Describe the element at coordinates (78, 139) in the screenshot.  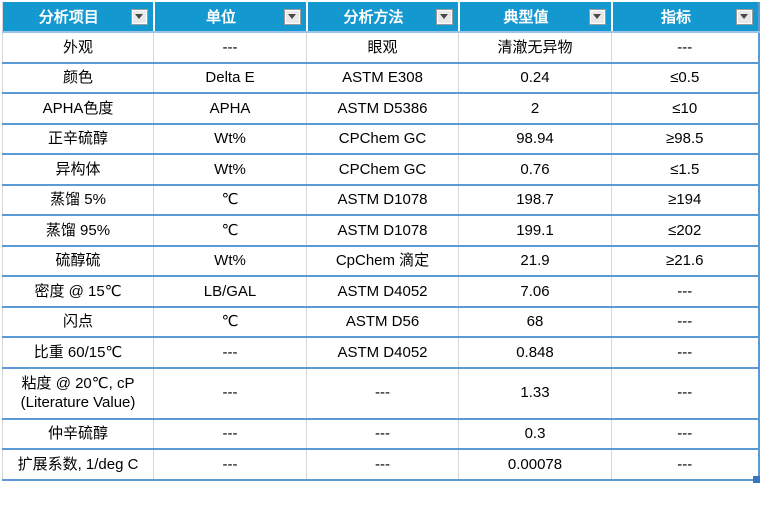
I see `cell: 正辛硫醇` at that location.